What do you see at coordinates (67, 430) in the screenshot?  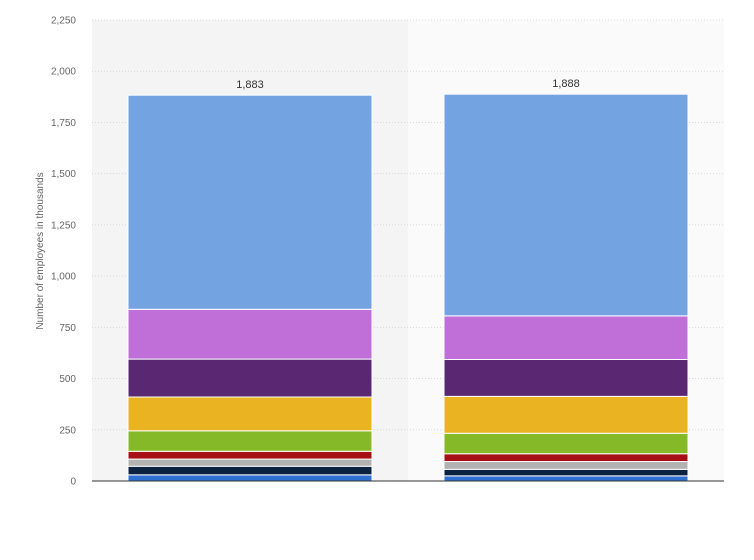 I see `y-tick-label: 250` at bounding box center [67, 430].